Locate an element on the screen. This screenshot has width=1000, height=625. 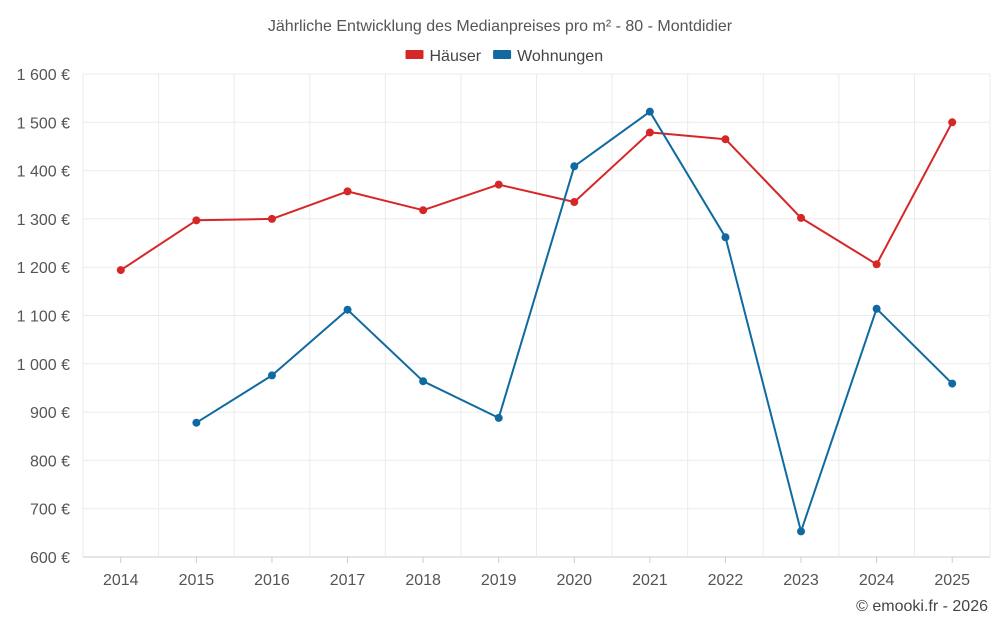
x-tick-label: 2017 is located at coordinates (348, 580).